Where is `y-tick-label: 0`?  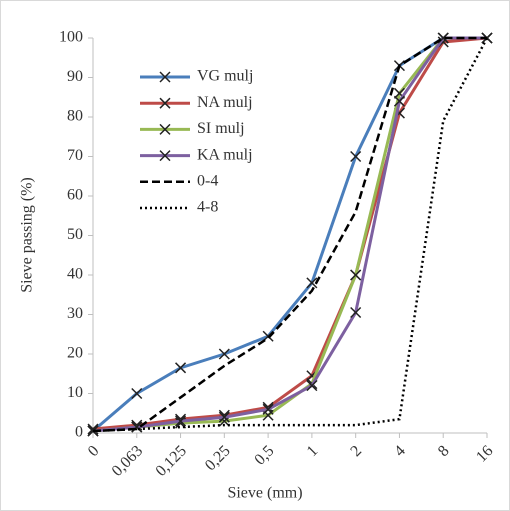 y-tick-label: 0 is located at coordinates (79, 432).